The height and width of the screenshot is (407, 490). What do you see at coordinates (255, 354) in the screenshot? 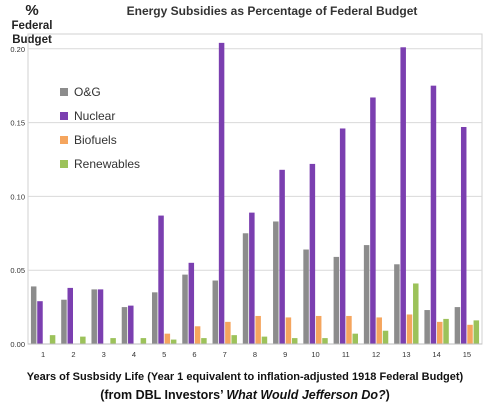
I see `x-tick-label: 8` at bounding box center [255, 354].